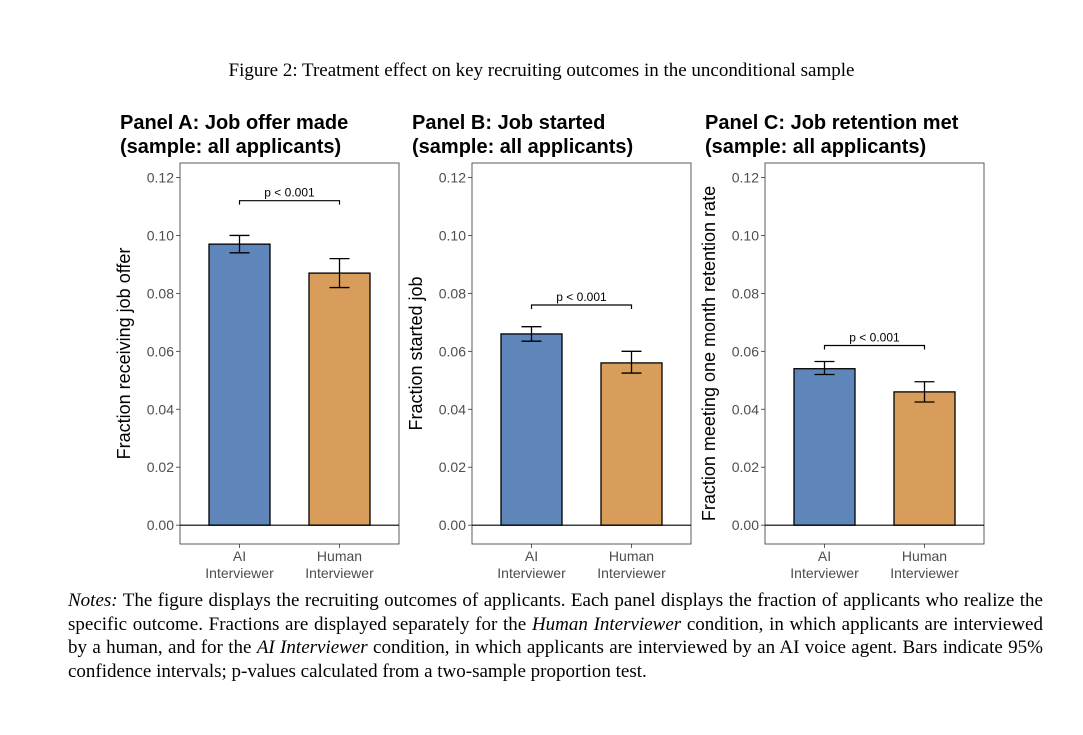 This screenshot has width=1083, height=735. What do you see at coordinates (339, 556) in the screenshot?
I see `panel-a-x-tick-label-line-1: Human` at bounding box center [339, 556].